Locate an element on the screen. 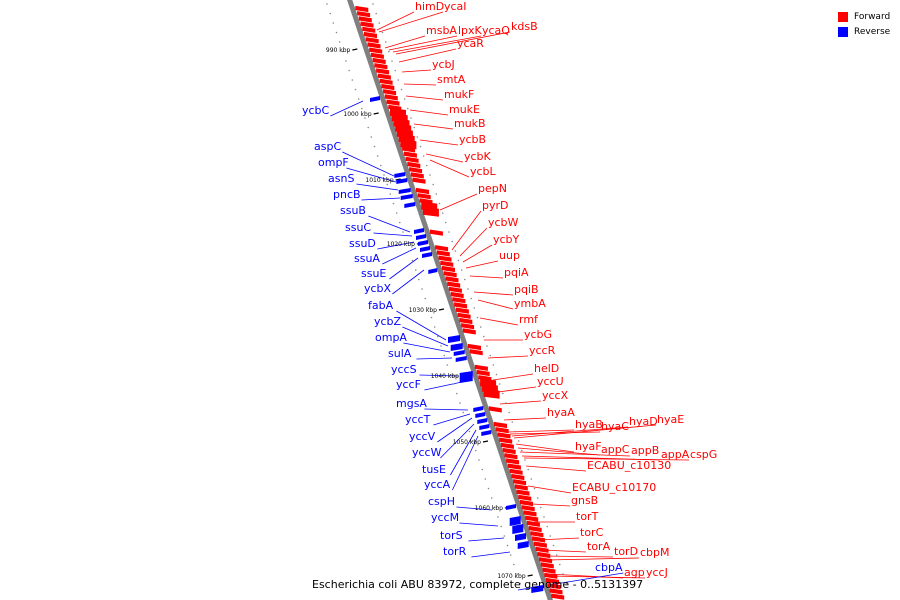 The height and width of the screenshot is (600, 900). forward-gene-label-ycbg: ycbG is located at coordinates (538, 334).